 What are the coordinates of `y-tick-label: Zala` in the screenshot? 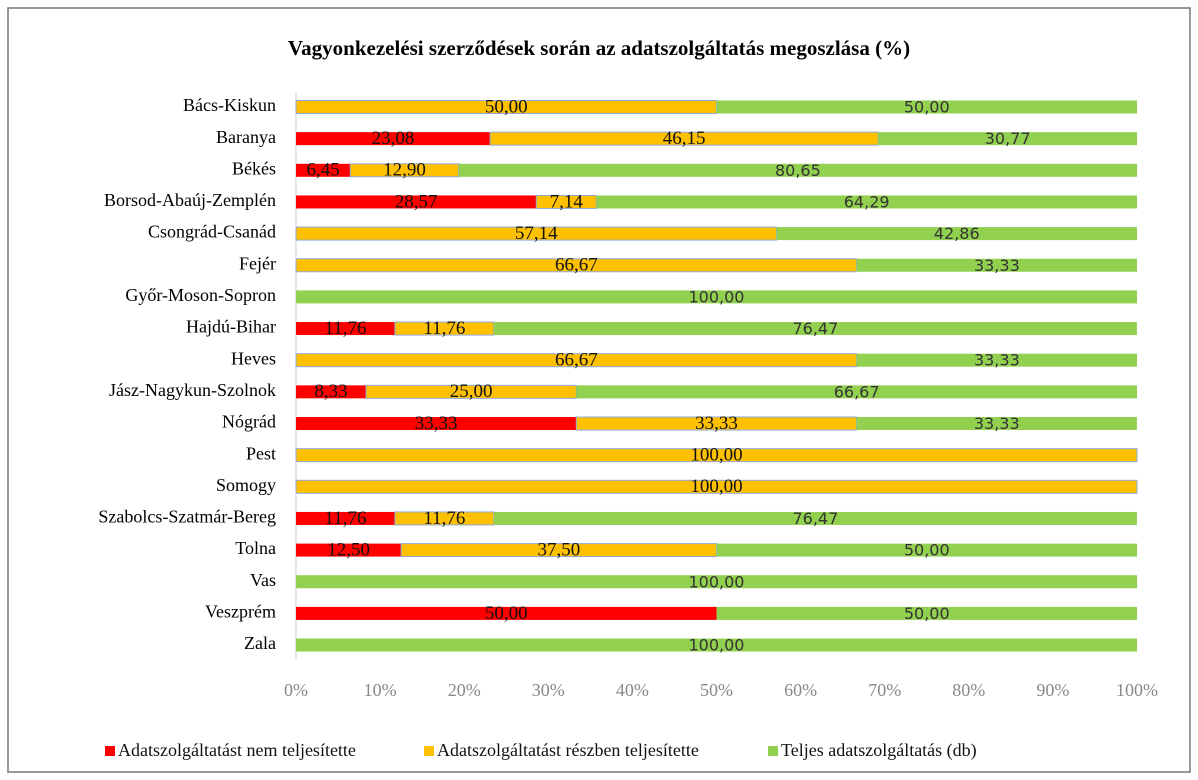 It's located at (260, 643).